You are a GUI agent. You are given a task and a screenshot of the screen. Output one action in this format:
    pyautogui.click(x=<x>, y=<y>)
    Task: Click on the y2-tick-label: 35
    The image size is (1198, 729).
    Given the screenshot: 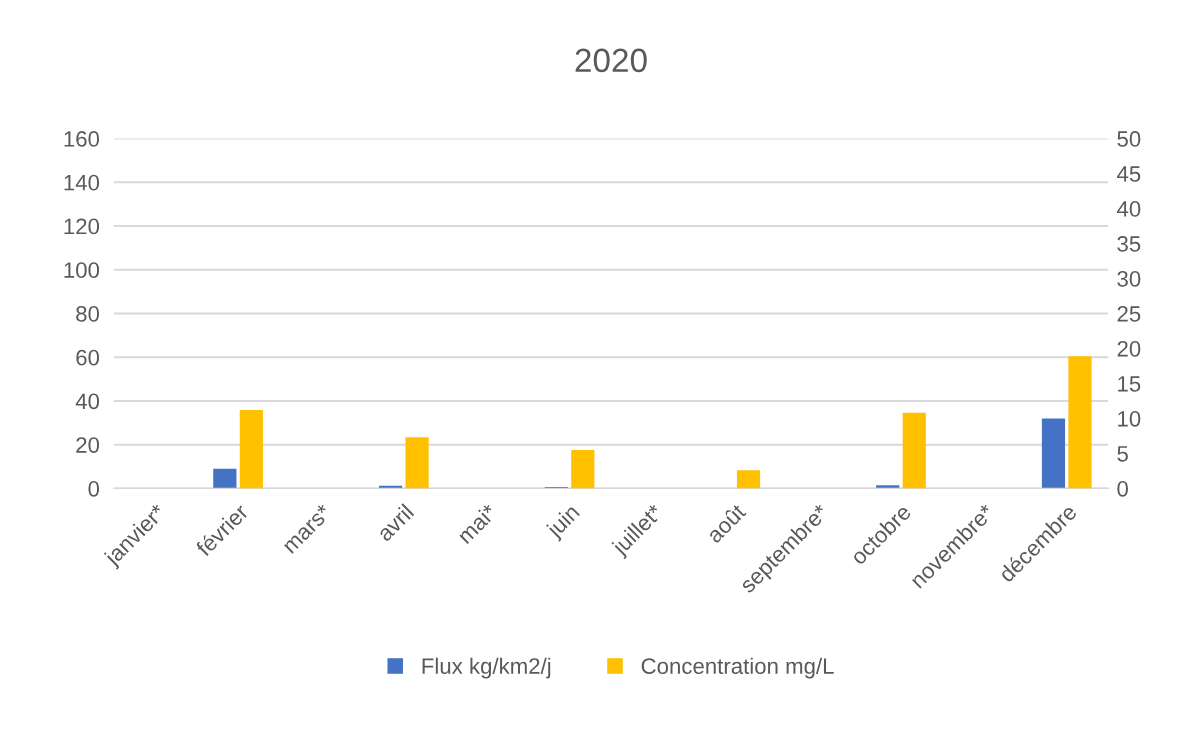 What is the action you would take?
    pyautogui.click(x=1129, y=244)
    